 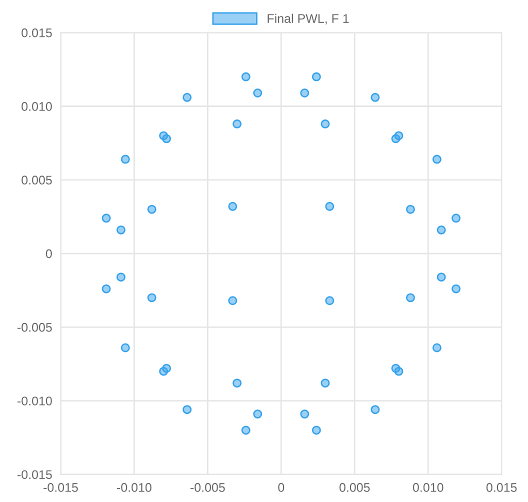 What do you see at coordinates (35, 475) in the screenshot?
I see `y-tick-label: -0.015` at bounding box center [35, 475].